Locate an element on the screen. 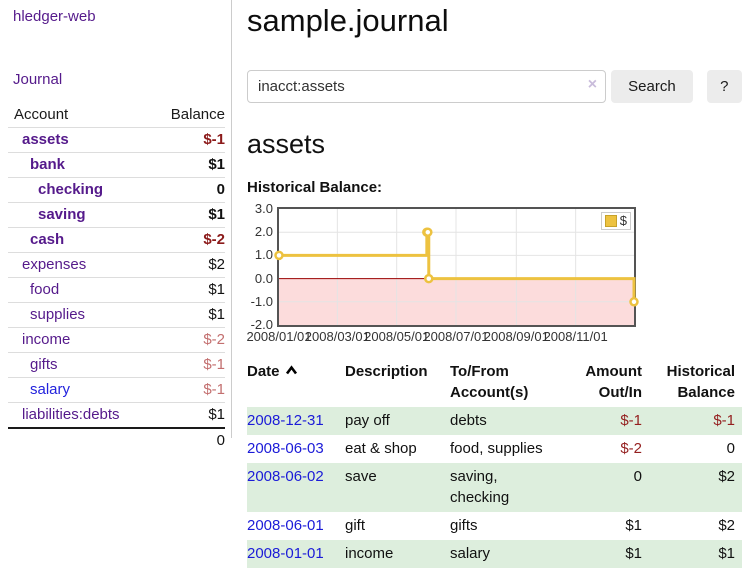 The width and height of the screenshot is (742, 582). transaction-date-link: 2008-06-02 is located at coordinates (285, 476).